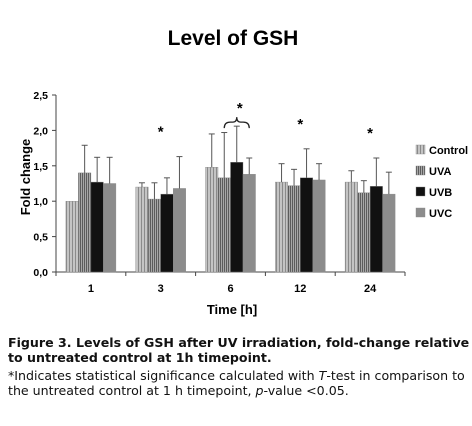 This screenshot has height=426, width=472. Describe the element at coordinates (420, 170) in the screenshot. I see `legend-swatch-uva` at that location.